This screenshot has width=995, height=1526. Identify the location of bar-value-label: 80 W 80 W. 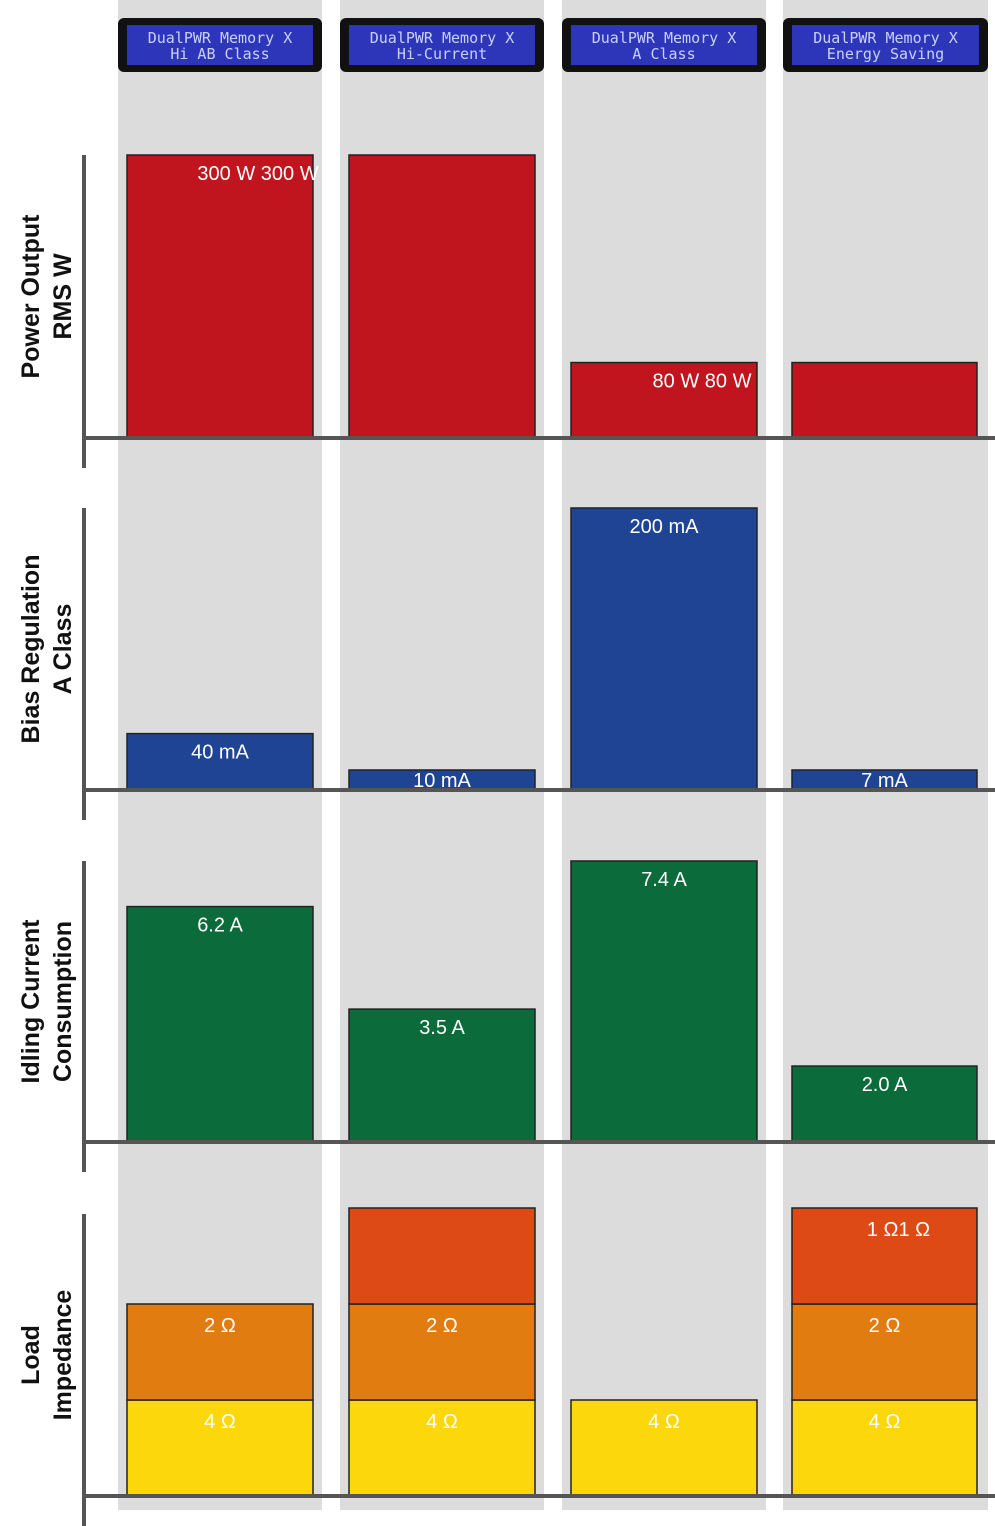
(702, 382).